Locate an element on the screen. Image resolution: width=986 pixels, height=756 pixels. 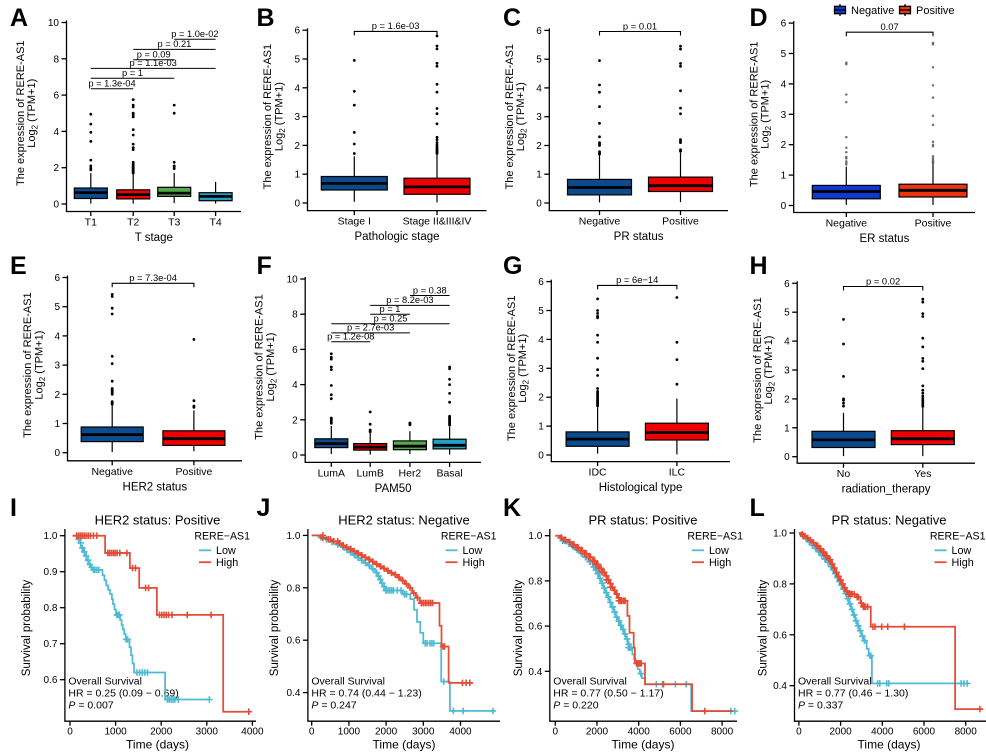
svg-text: 5 is located at coordinates (297, 60).